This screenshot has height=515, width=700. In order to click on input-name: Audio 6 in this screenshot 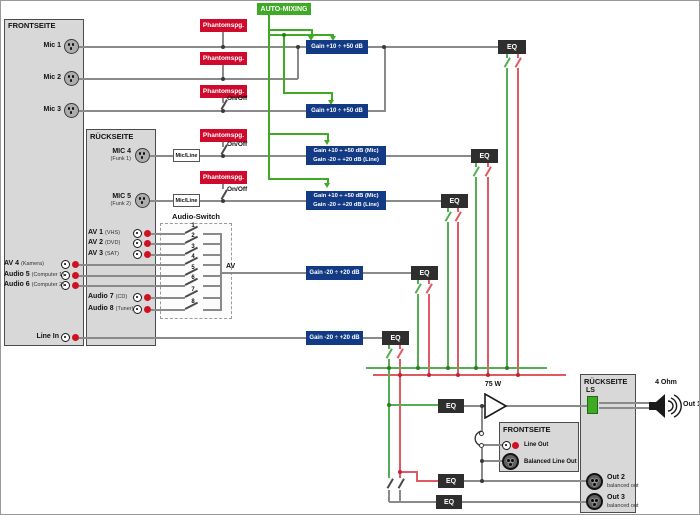, I will do `click(17, 284)`.